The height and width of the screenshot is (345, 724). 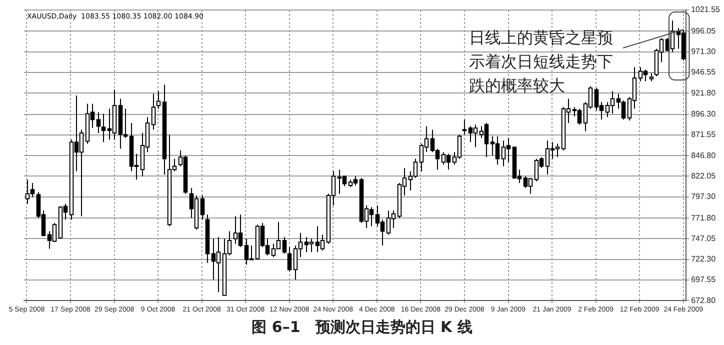 I want to click on y-tick-label: 672.80, so click(x=703, y=300).